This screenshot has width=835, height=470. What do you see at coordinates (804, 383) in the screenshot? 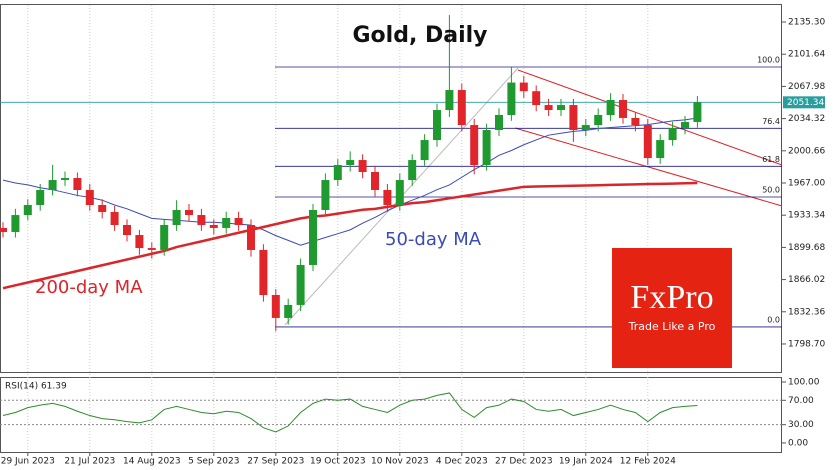
I see `y-tick-label: 100.00` at bounding box center [804, 383].